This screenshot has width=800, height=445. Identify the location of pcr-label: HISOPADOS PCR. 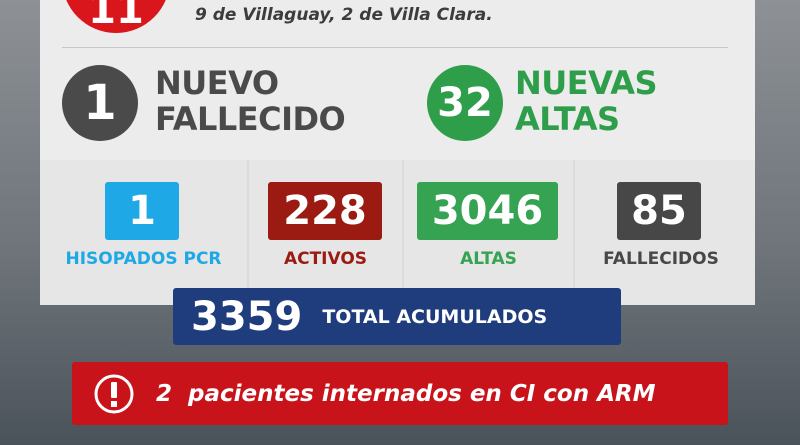
(143, 259).